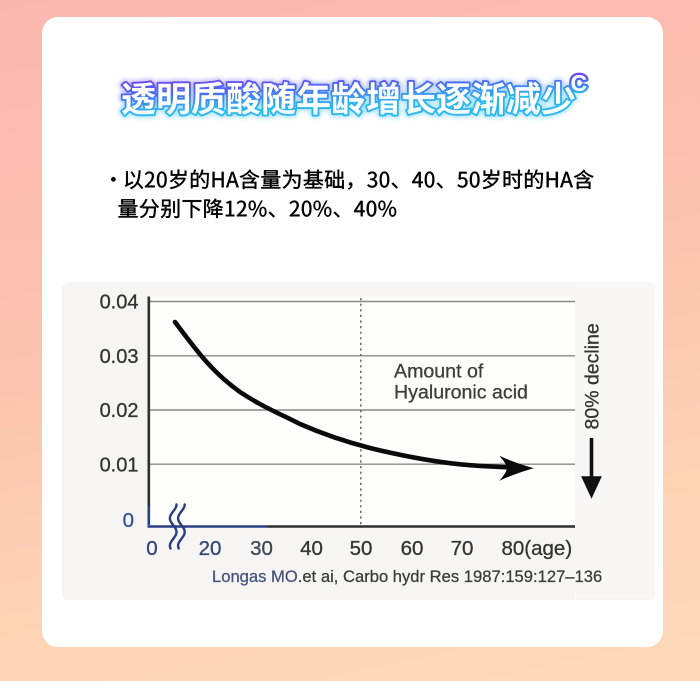 Image resolution: width=700 pixels, height=681 pixels. Describe the element at coordinates (361, 548) in the screenshot. I see `svg-text: 50` at that location.